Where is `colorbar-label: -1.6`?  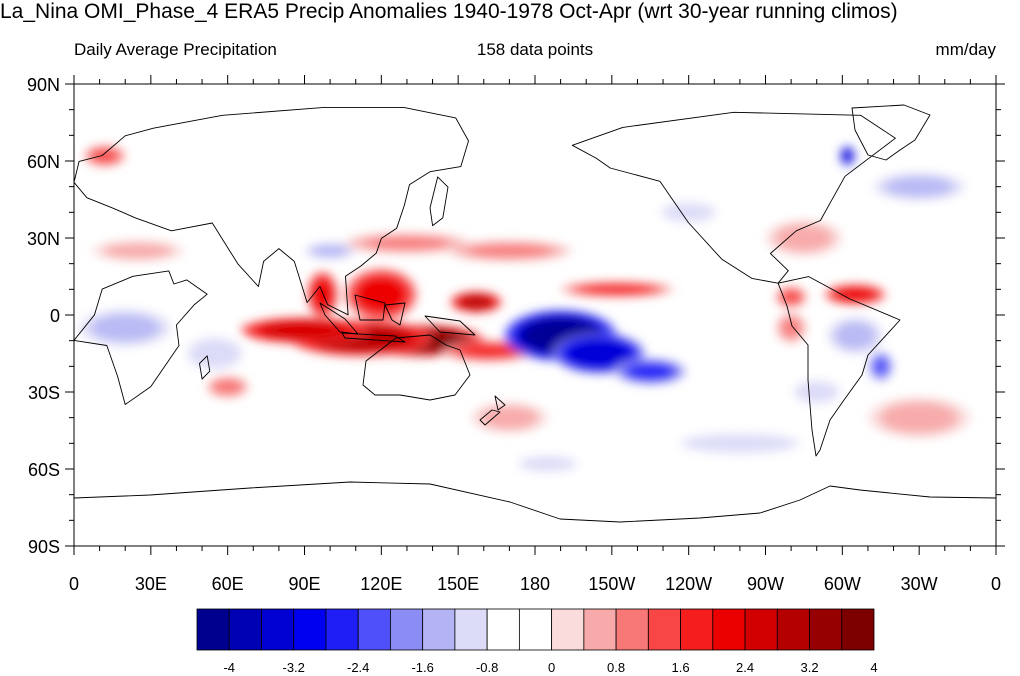
colorbar-label: -1.6 is located at coordinates (422, 667).